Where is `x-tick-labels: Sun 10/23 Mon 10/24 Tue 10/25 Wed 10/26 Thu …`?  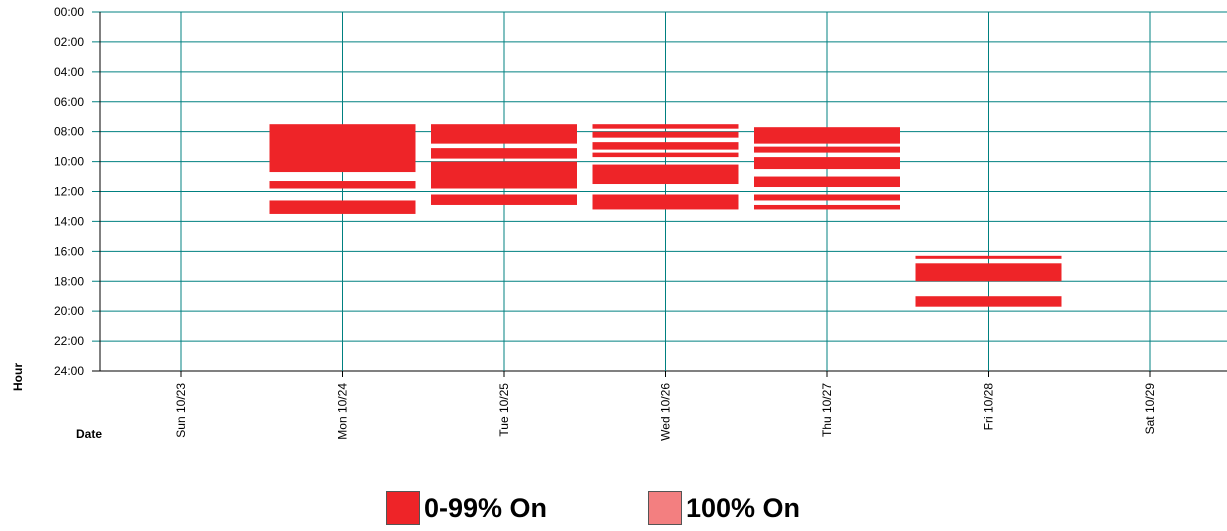
x-tick-labels: Sun 10/23 Mon 10/24 Tue 10/25 Wed 10/26 Thu … is located at coordinates (665, 412).